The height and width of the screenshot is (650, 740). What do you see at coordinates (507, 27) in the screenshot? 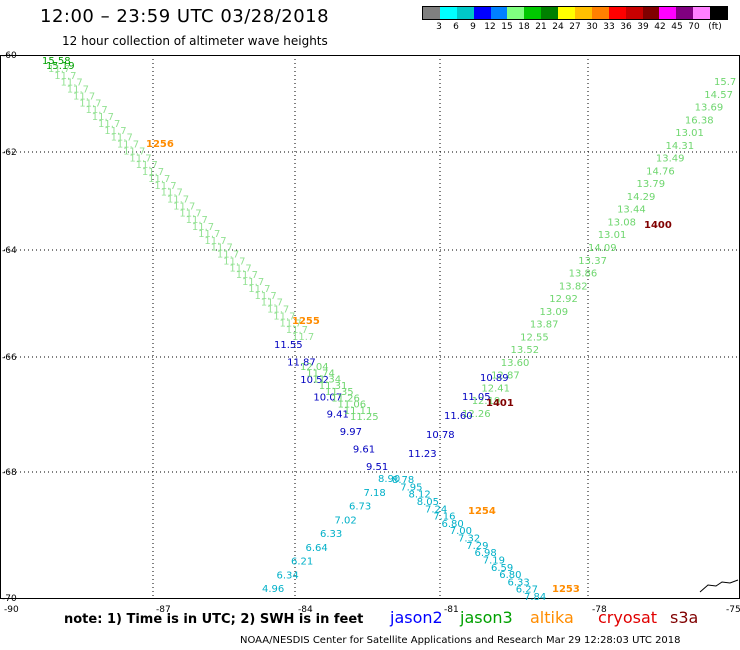
I see `legend-label: 15` at bounding box center [507, 27].